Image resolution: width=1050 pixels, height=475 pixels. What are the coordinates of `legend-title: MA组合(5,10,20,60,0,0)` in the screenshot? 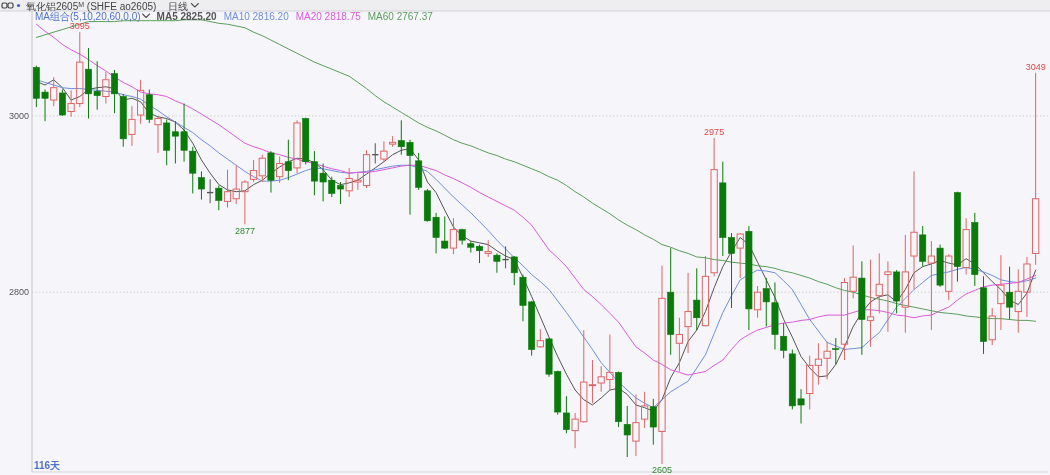 It's located at (88, 16).